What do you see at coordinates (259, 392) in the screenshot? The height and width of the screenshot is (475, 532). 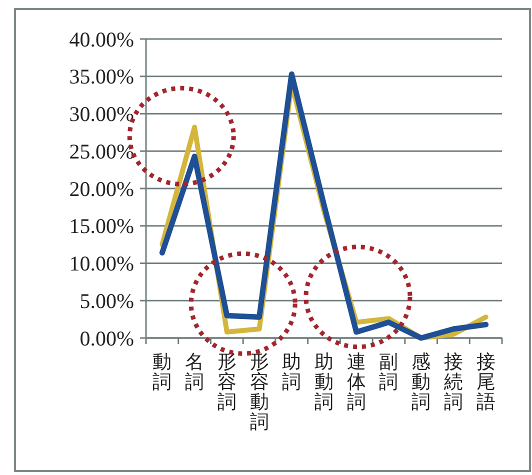 I see `x-tick-label: 形容動詞` at bounding box center [259, 392].